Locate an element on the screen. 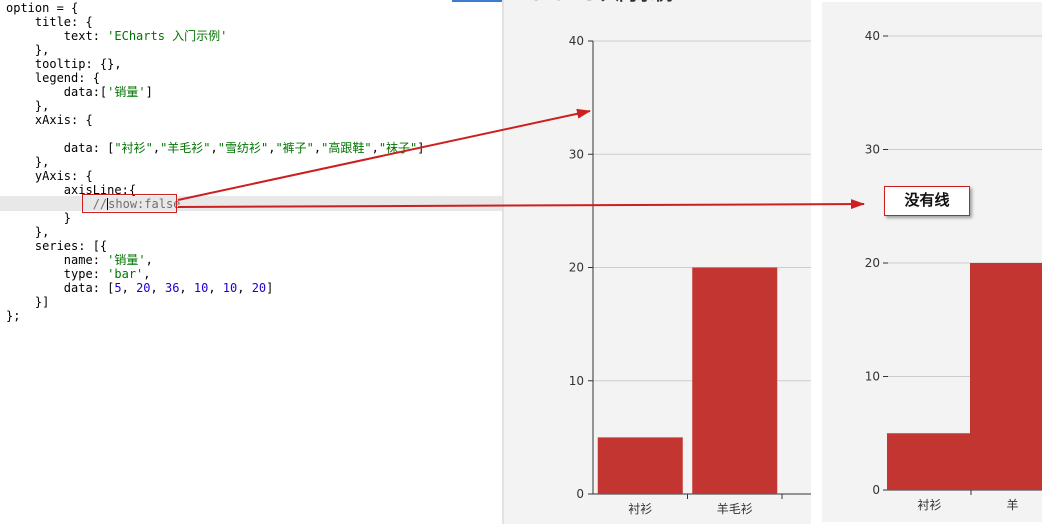 The height and width of the screenshot is (524, 1042). code-line: yAxis: { is located at coordinates (49, 176).